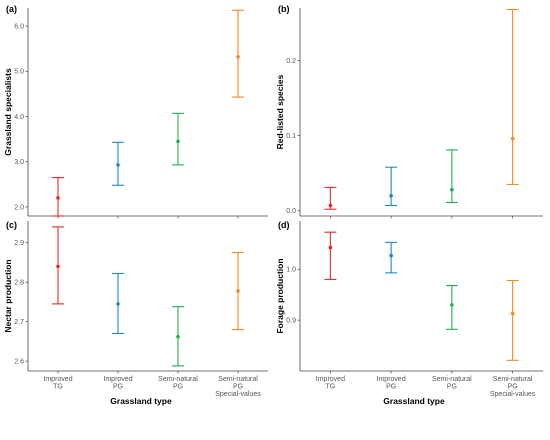 This screenshot has height=440, width=550. I want to click on y-tick-label: 4.0, so click(19, 117).